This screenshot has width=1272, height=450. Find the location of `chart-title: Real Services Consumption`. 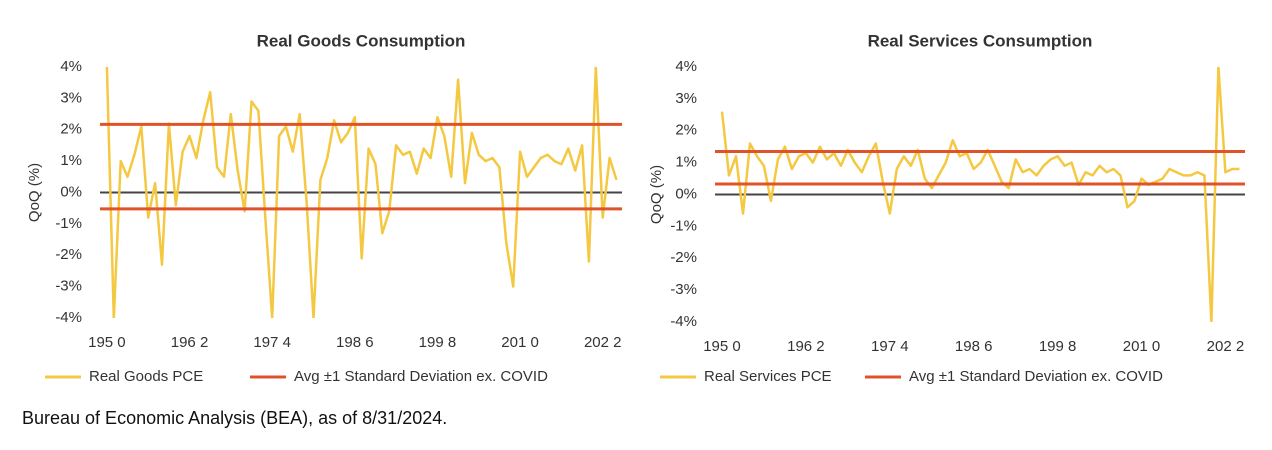

chart-title: Real Services Consumption is located at coordinates (980, 40).